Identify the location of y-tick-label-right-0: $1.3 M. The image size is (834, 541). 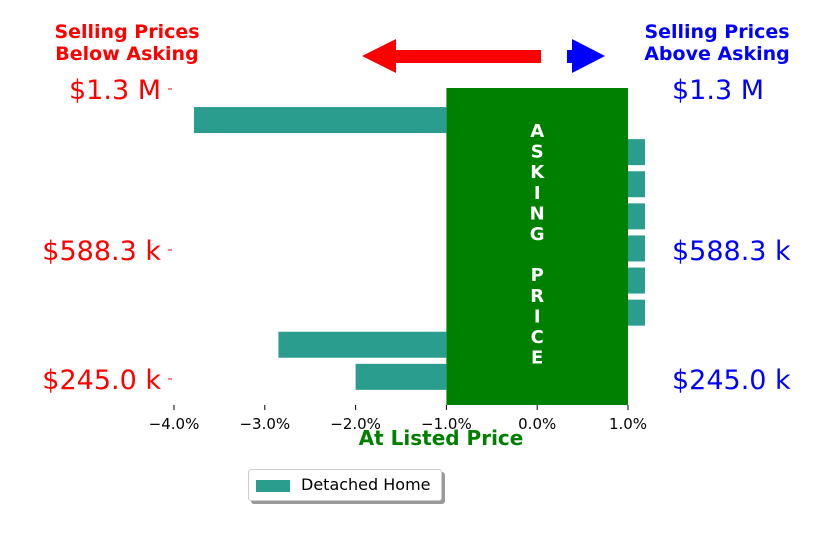
(718, 90).